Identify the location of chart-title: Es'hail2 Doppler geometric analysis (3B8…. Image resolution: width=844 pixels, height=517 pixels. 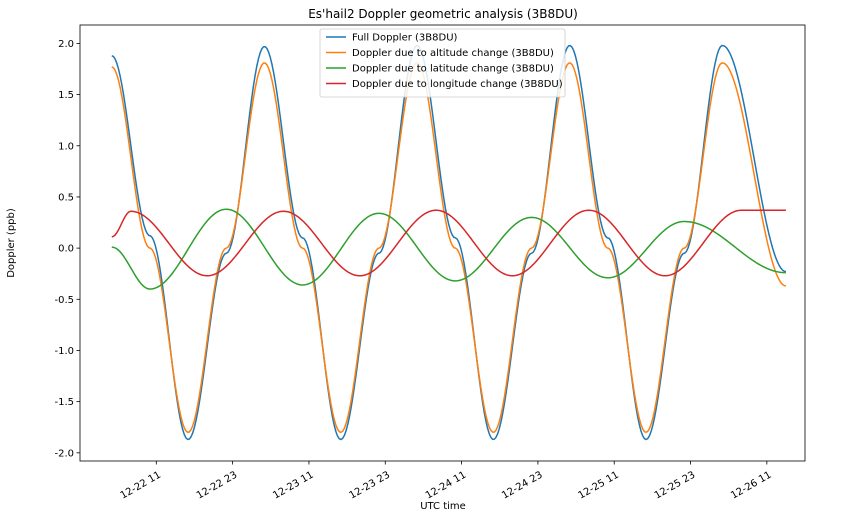
(443, 14).